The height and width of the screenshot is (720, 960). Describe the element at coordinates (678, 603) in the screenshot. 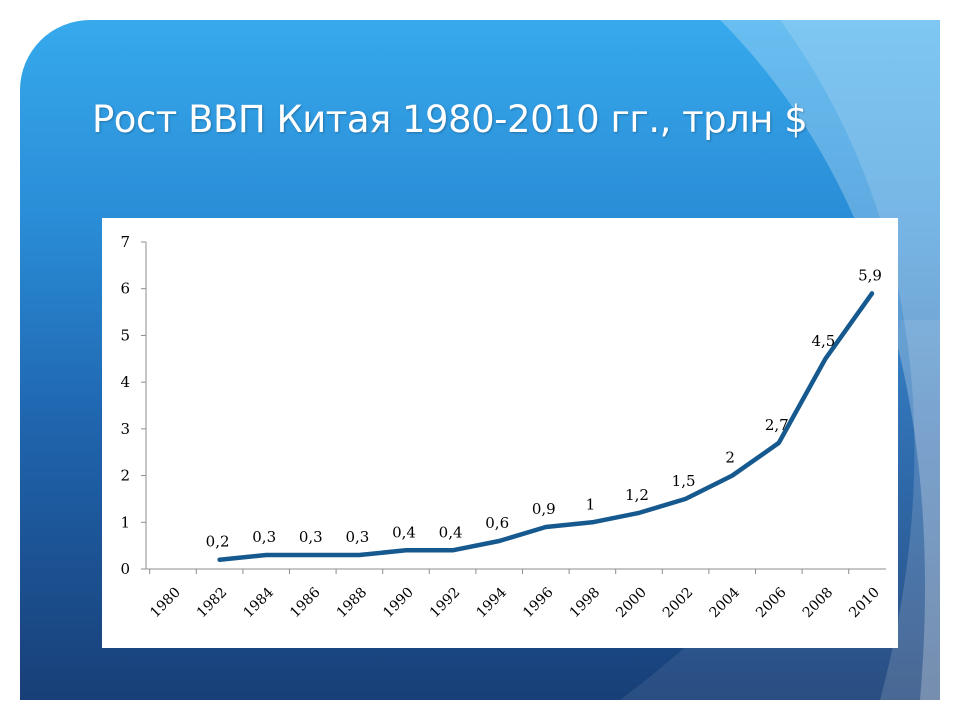

I see `x-tick-label: 2002` at that location.